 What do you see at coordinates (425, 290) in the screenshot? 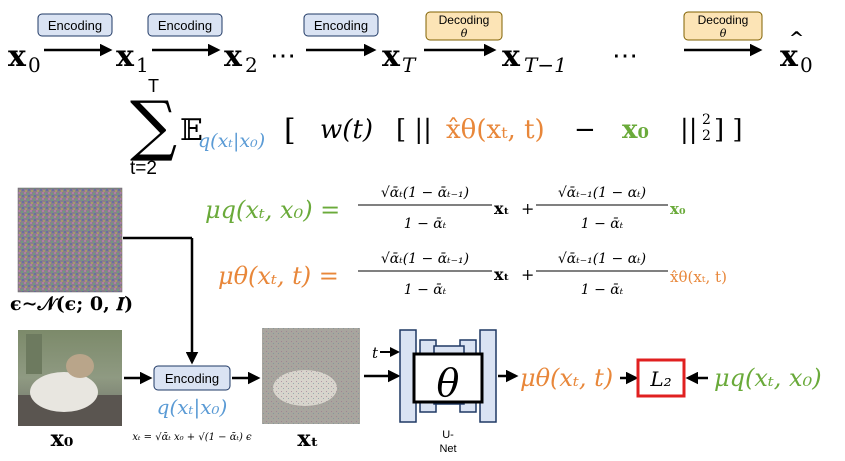
I see `mu-theta-term1-den: 1 − ᾱₜ` at bounding box center [425, 290].